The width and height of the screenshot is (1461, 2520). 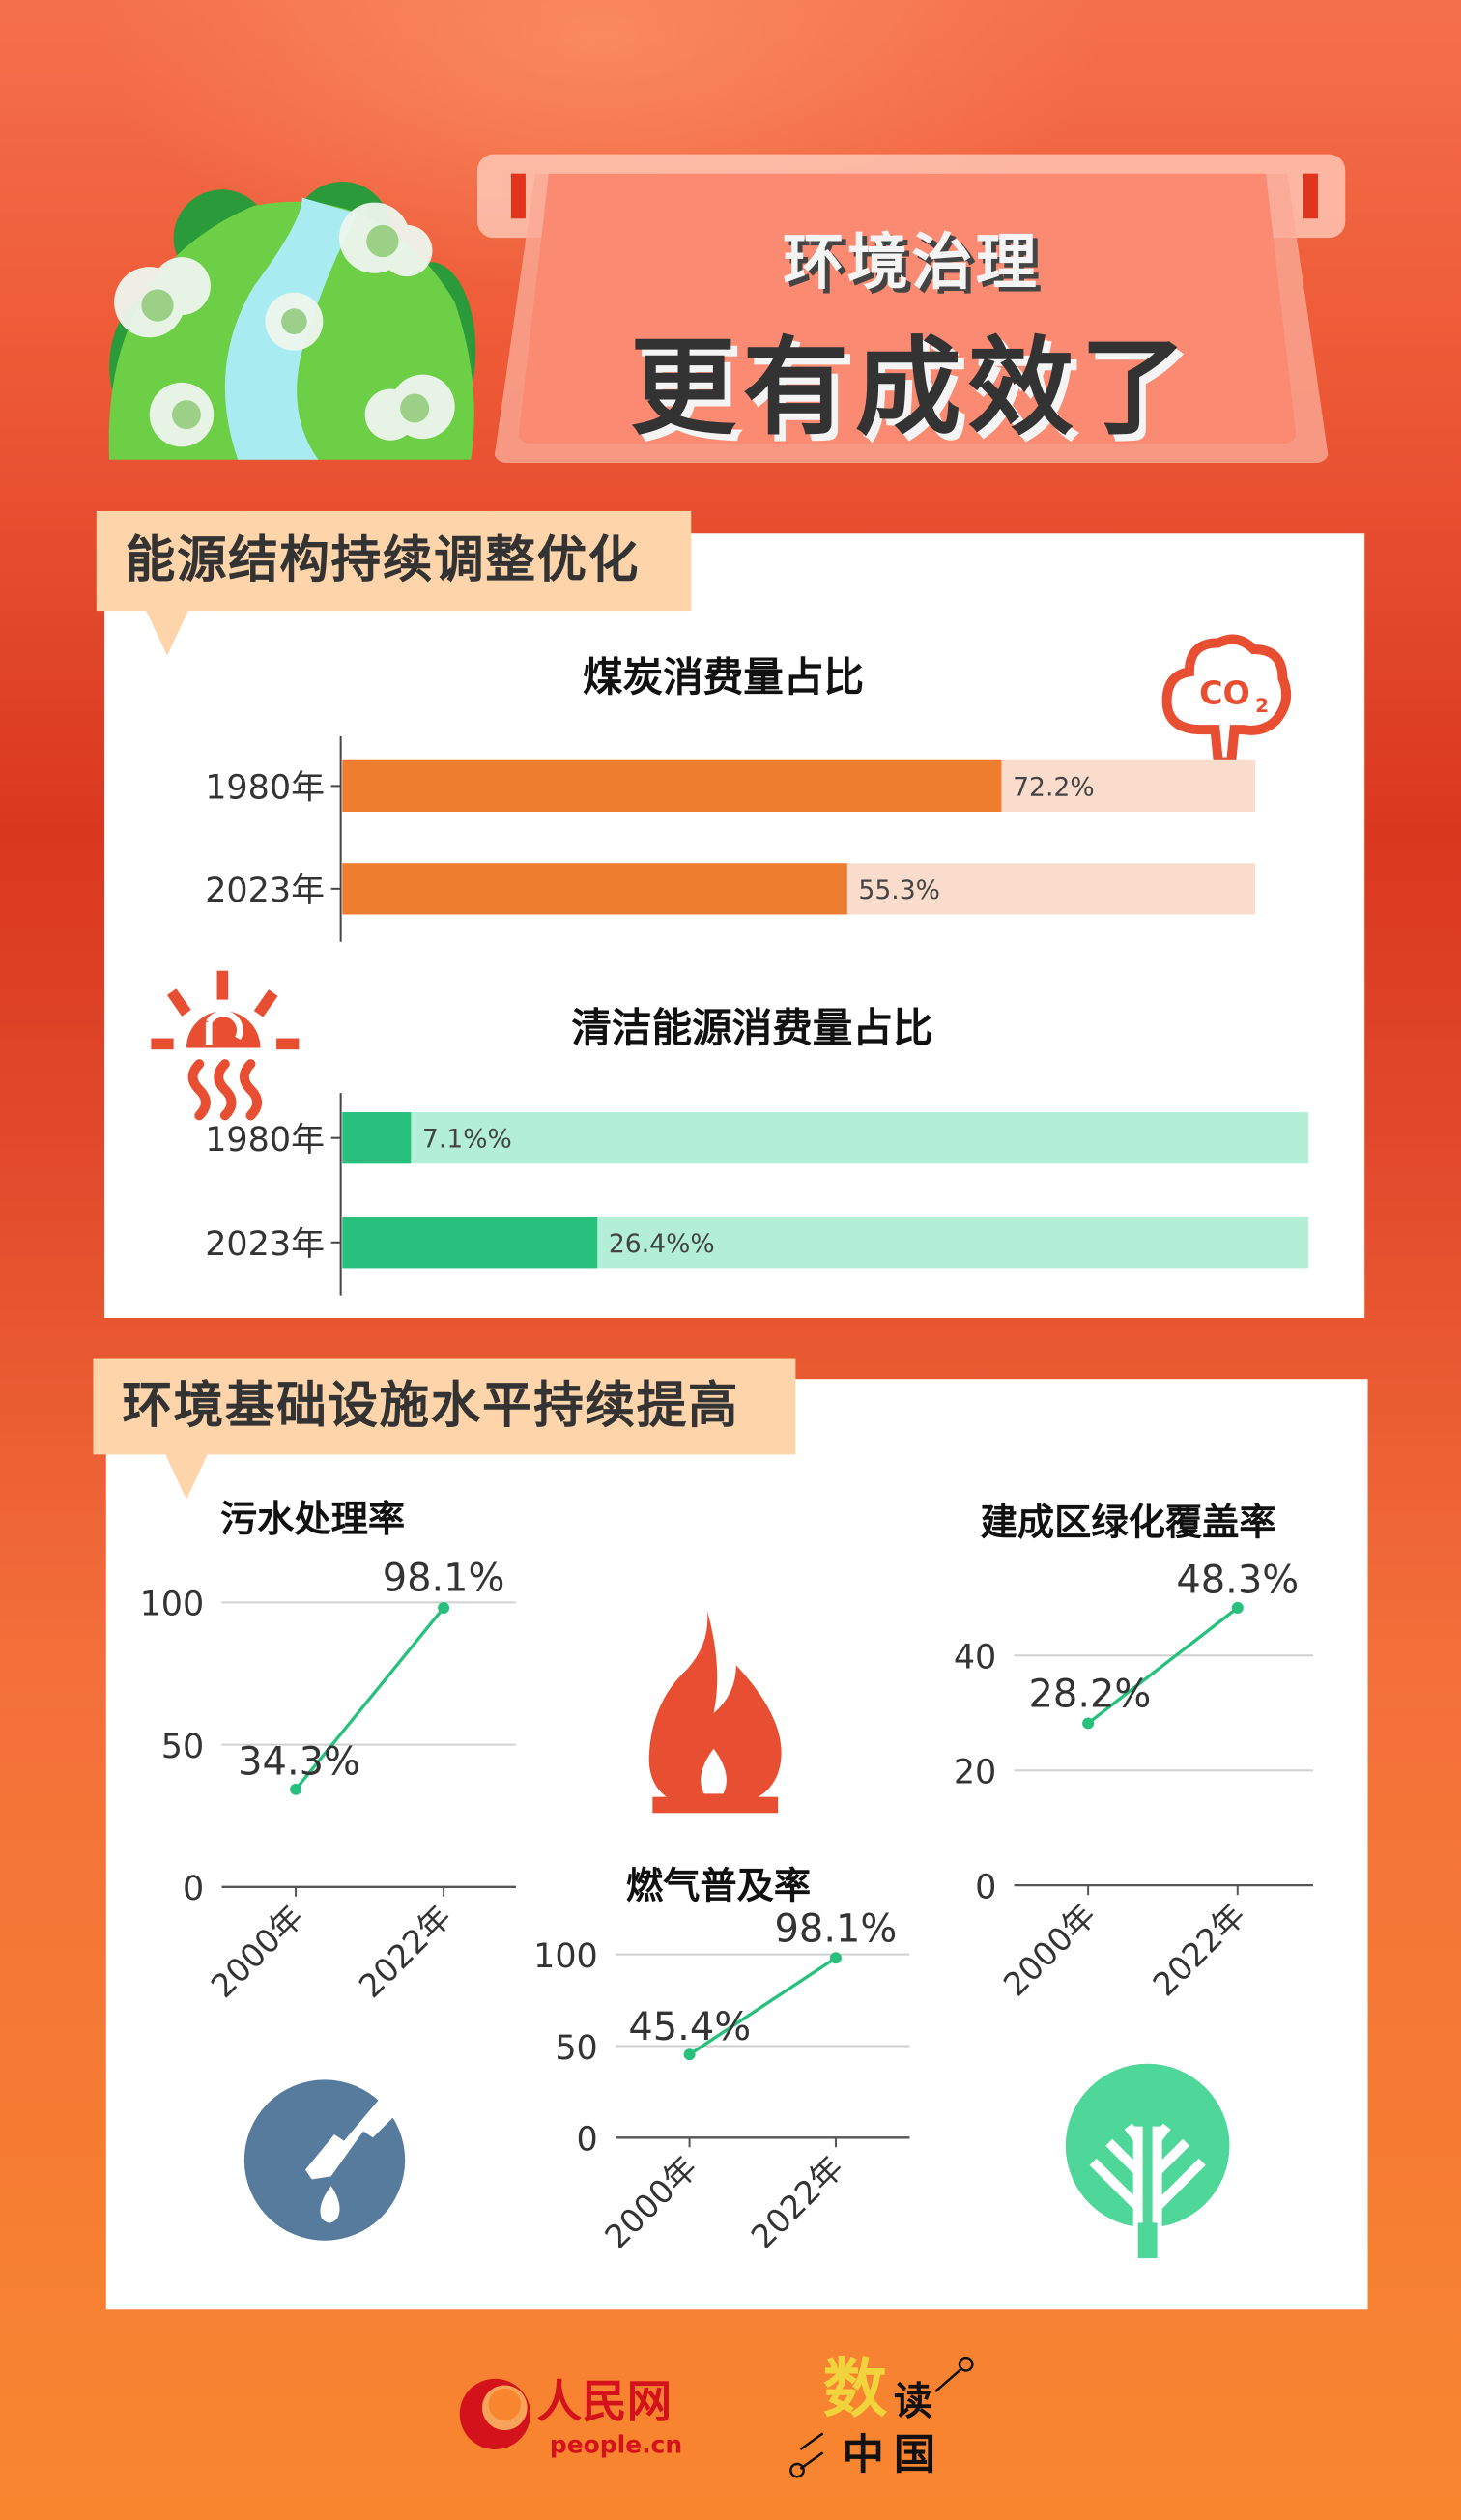 I want to click on shu-du-zhongguo-logo: 数 读 中 国, so click(x=882, y=2415).